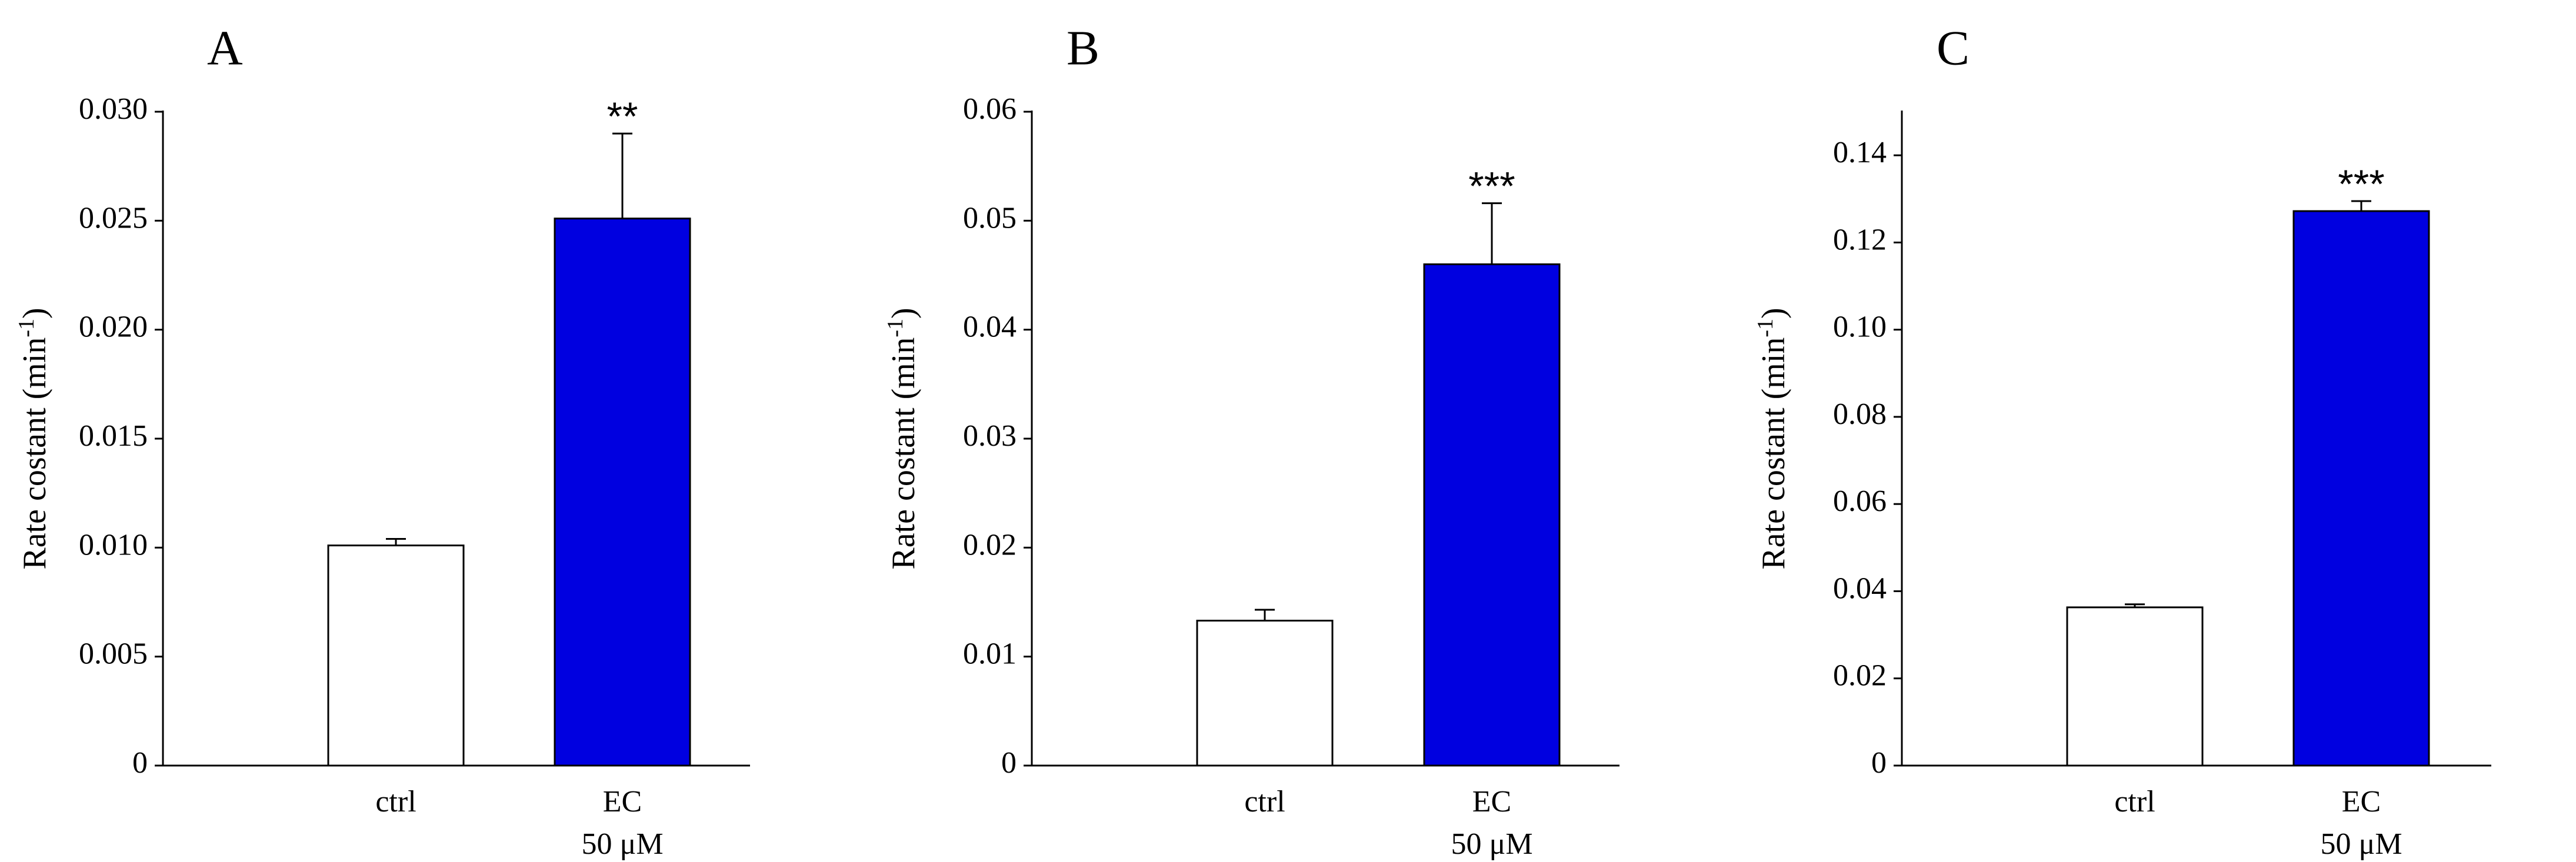  Describe the element at coordinates (1860, 414) in the screenshot. I see `y-tick-label: 0.08` at that location.